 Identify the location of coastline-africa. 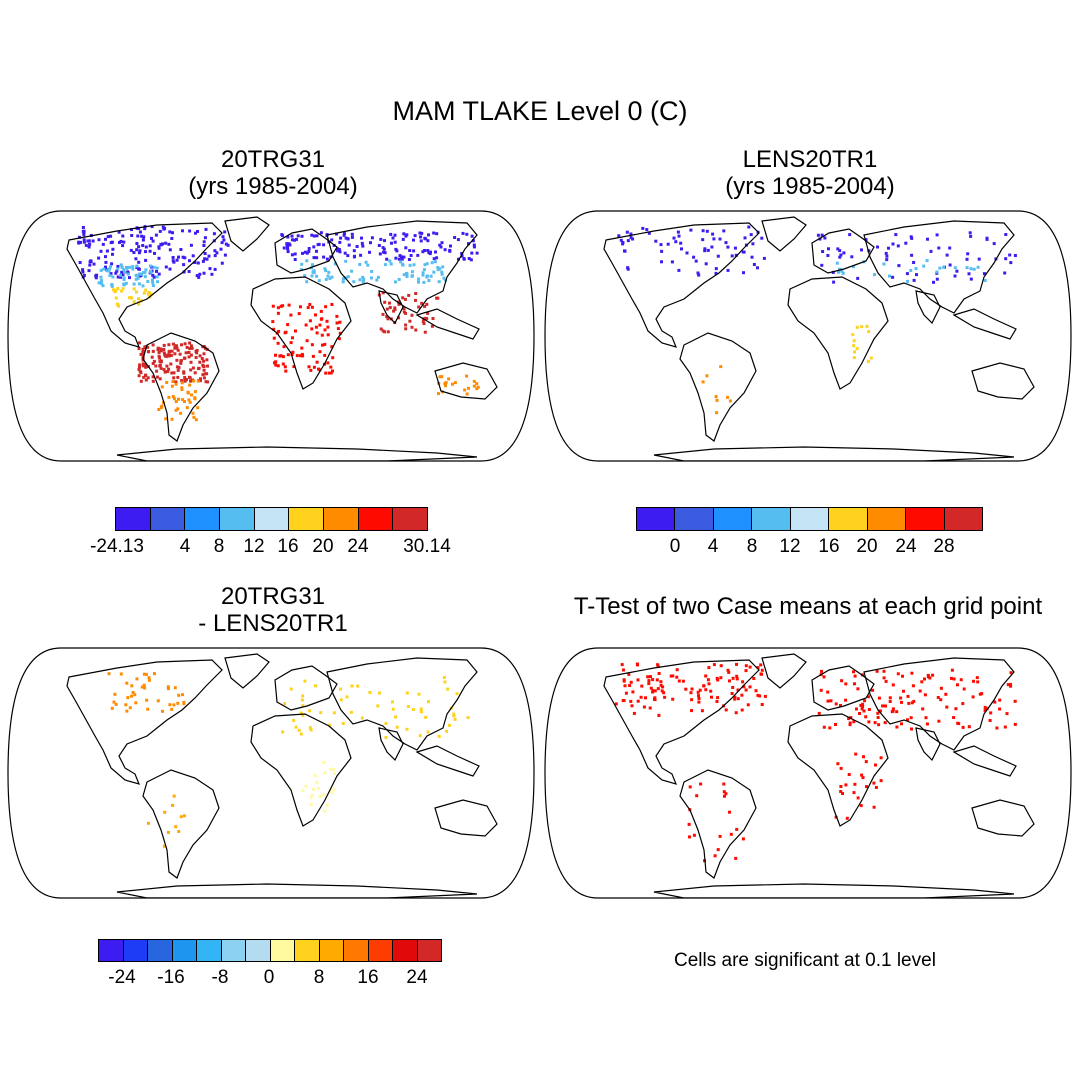
(301, 333).